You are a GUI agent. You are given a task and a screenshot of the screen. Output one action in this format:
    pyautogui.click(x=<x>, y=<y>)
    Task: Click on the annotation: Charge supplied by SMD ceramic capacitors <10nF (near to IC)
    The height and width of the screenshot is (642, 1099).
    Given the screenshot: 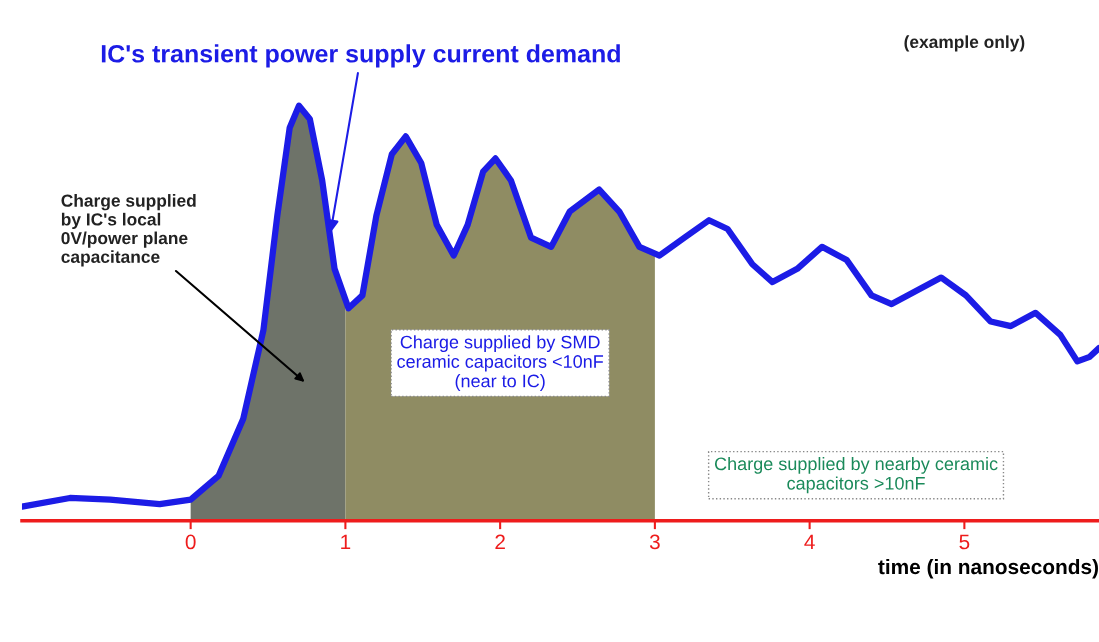 What is the action you would take?
    pyautogui.click(x=500, y=363)
    